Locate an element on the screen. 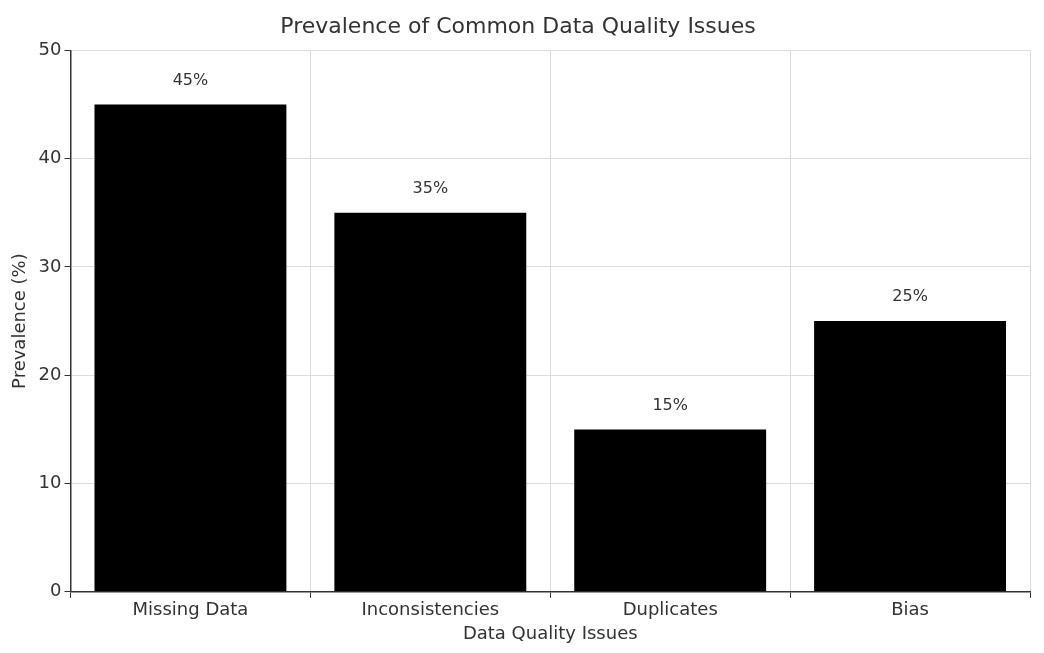 The image size is (1044, 653). x-tick-label: Bias is located at coordinates (910, 609).